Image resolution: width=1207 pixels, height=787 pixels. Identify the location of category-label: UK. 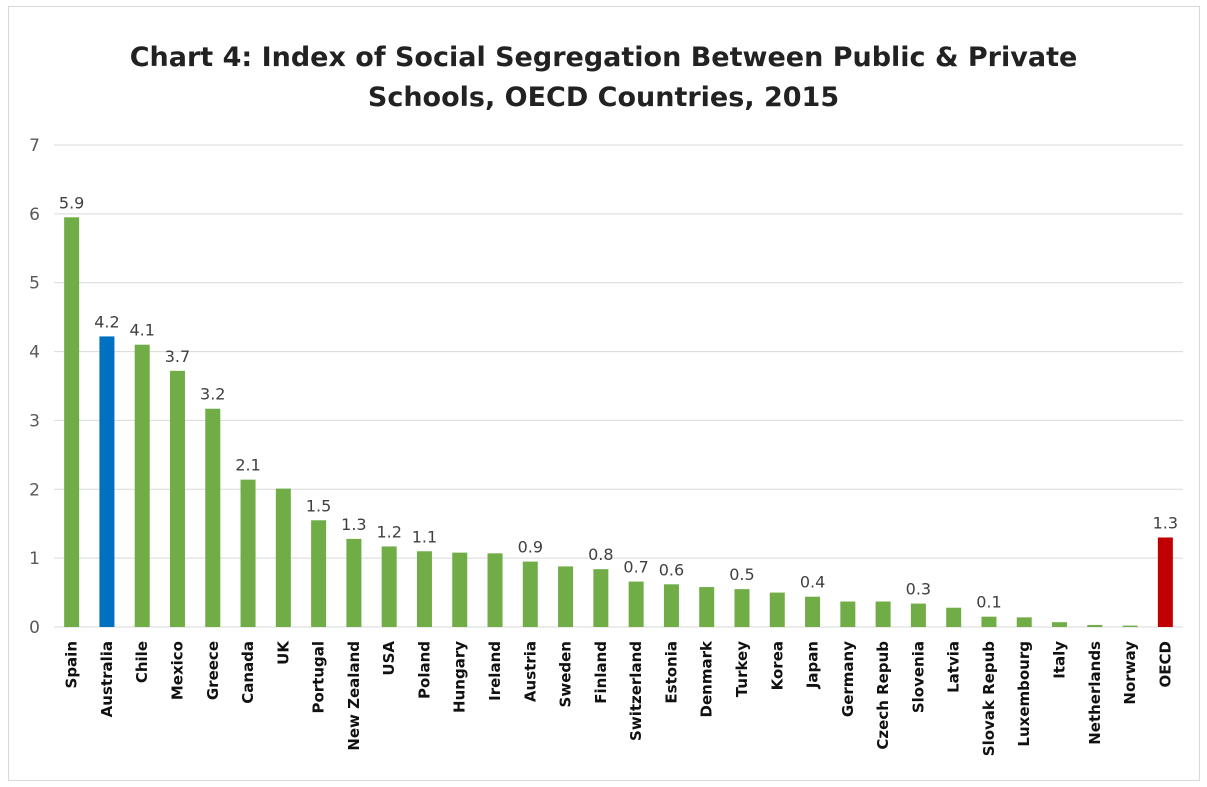
(283, 652).